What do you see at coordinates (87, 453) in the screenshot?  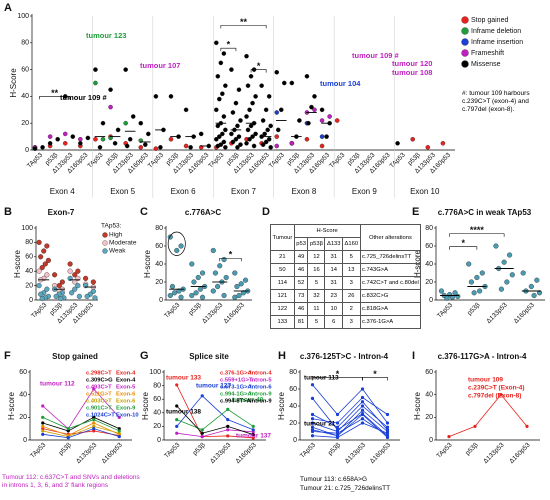 I see `x-tick-label: Δ133p53` at bounding box center [87, 453].